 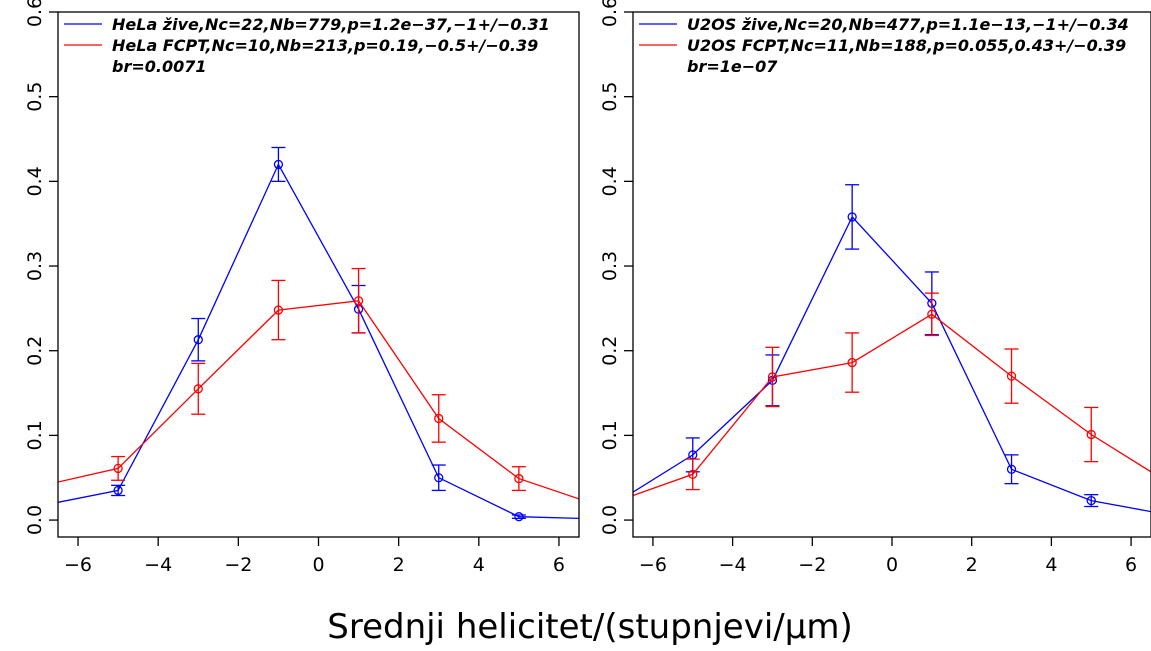 What do you see at coordinates (159, 66) in the screenshot?
I see `legend-note: br=0.0071` at bounding box center [159, 66].